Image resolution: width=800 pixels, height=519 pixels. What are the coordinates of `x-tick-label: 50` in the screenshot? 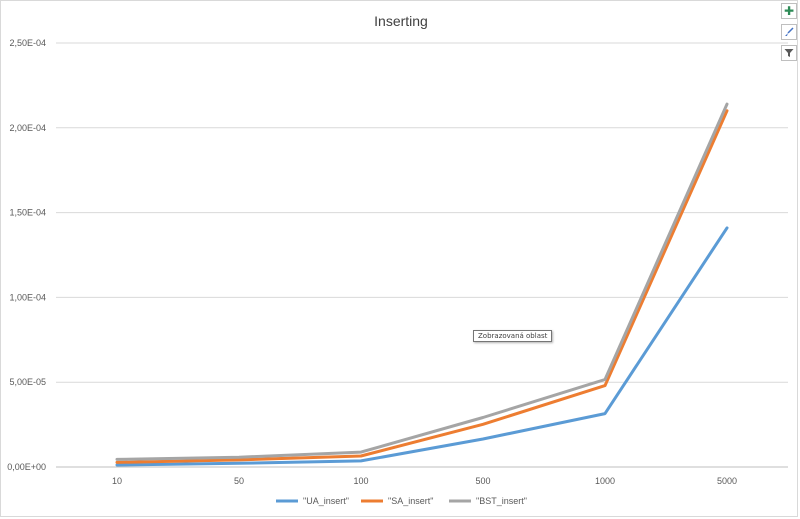 It's located at (239, 481).